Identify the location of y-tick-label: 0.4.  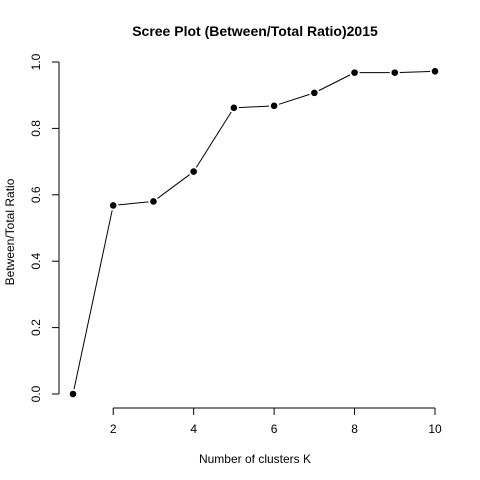
(36, 261).